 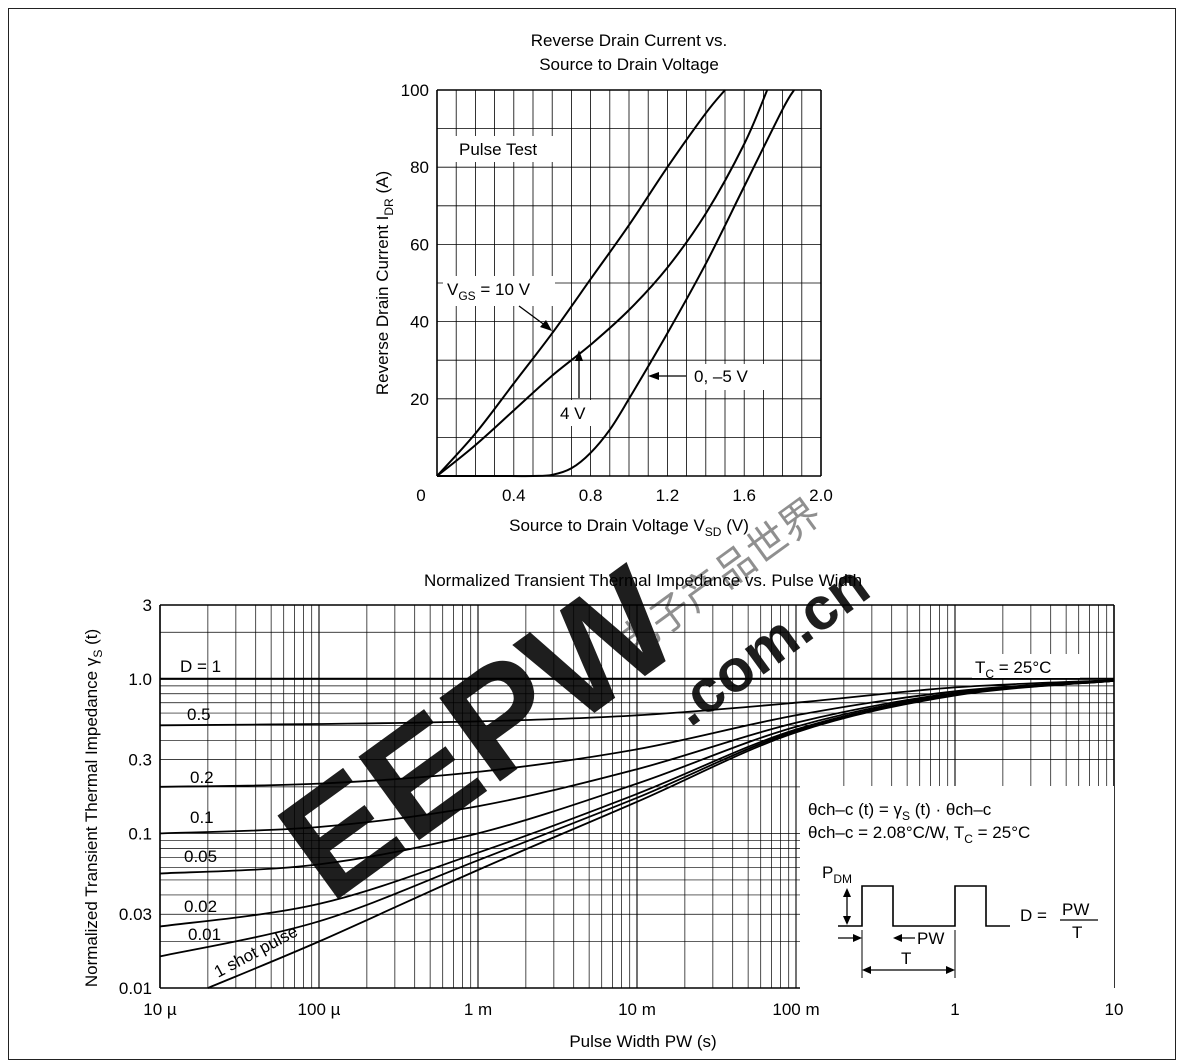 What do you see at coordinates (419, 244) in the screenshot?
I see `chart1-ytick-label: 60` at bounding box center [419, 244].